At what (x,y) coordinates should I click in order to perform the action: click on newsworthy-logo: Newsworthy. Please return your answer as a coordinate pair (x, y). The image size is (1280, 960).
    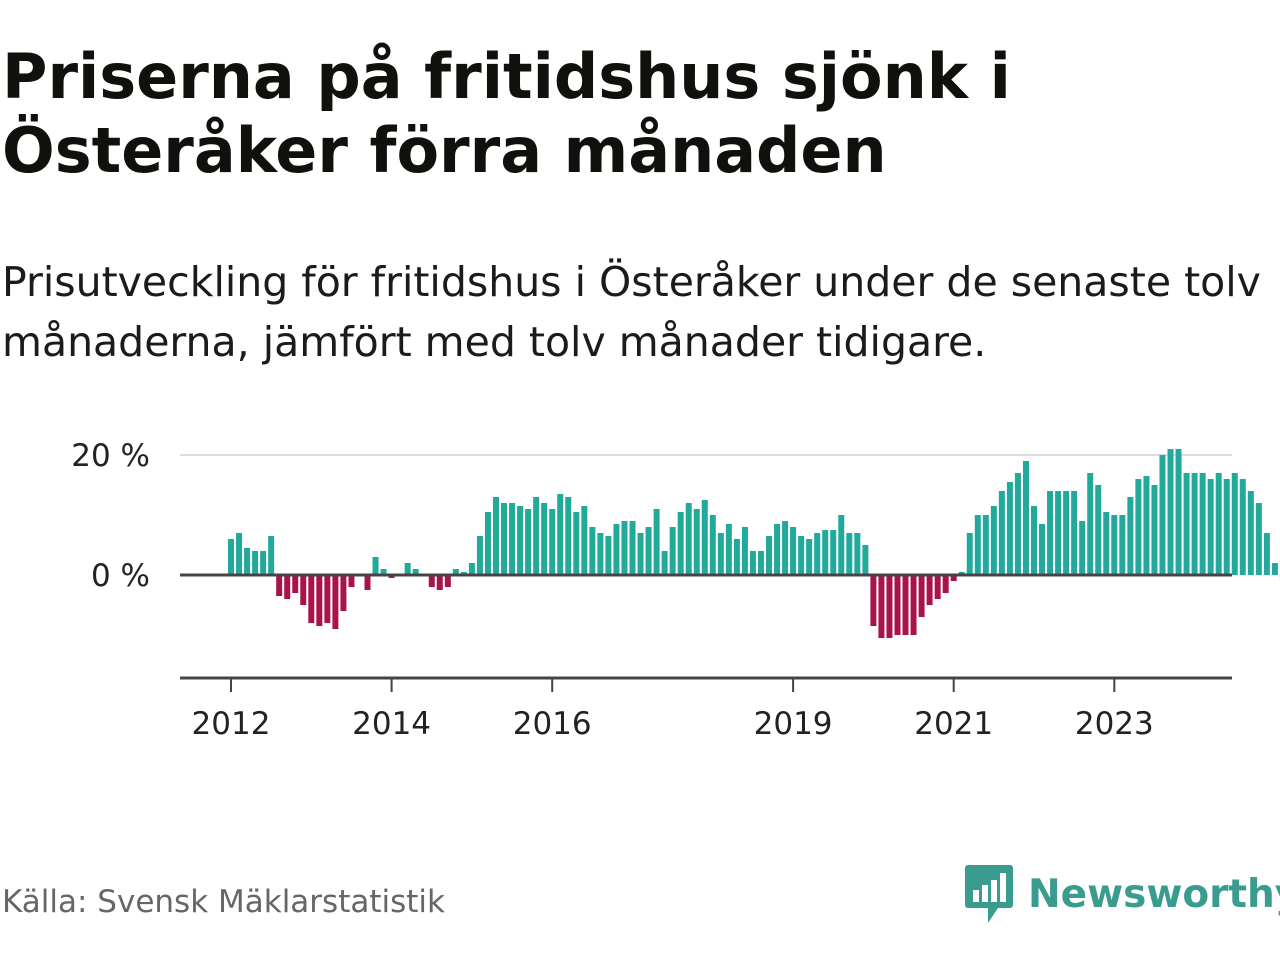
    Looking at the image, I should click on (1122, 894).